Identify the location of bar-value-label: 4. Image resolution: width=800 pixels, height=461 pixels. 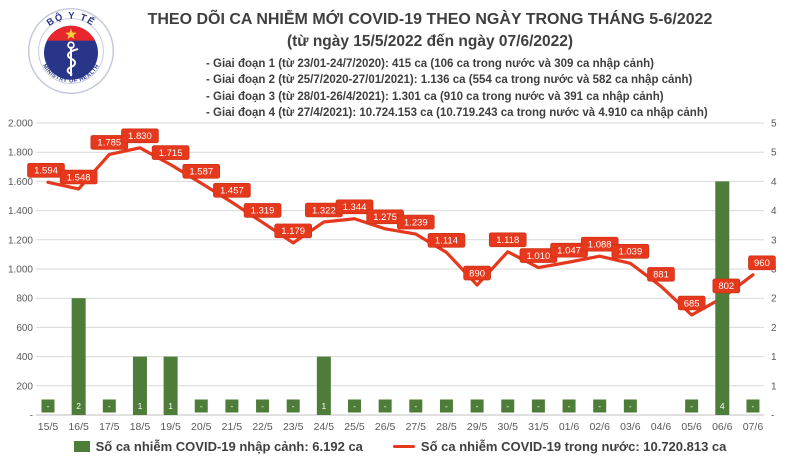
(722, 406).